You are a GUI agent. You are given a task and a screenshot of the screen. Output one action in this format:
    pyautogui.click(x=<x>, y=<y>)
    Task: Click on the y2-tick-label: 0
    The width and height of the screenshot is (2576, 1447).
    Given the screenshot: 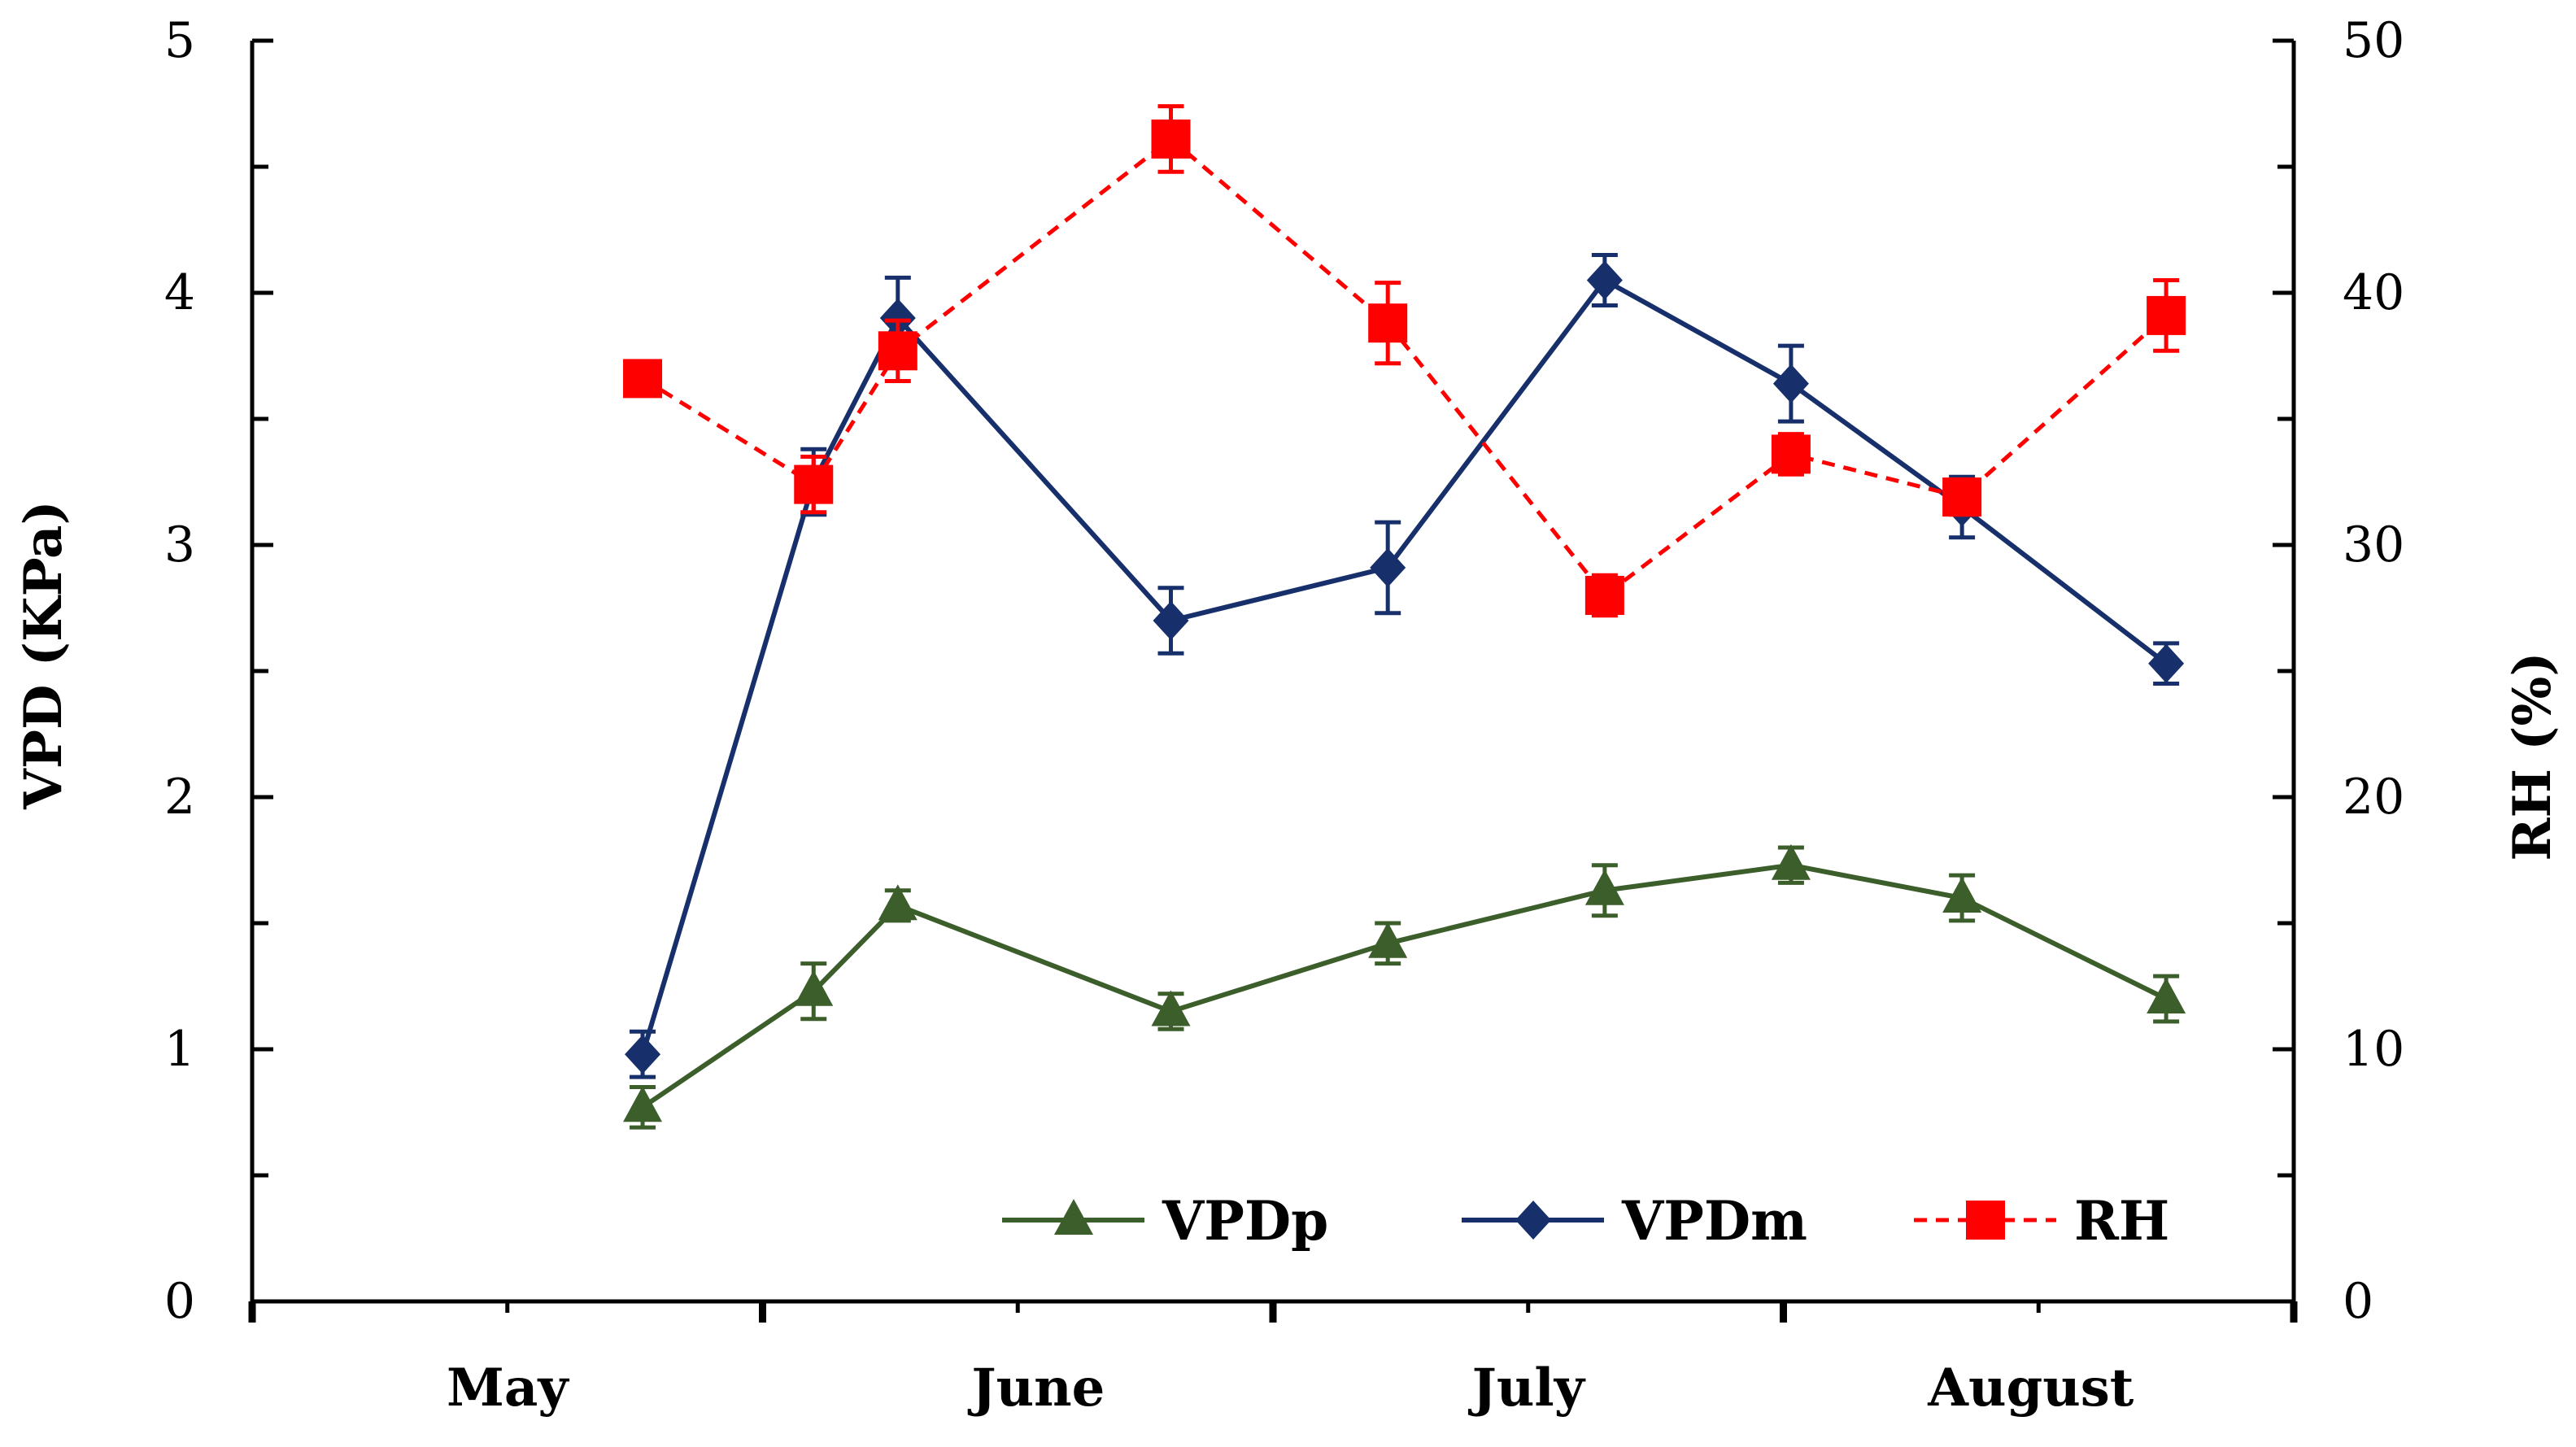 What is the action you would take?
    pyautogui.click(x=2358, y=1301)
    